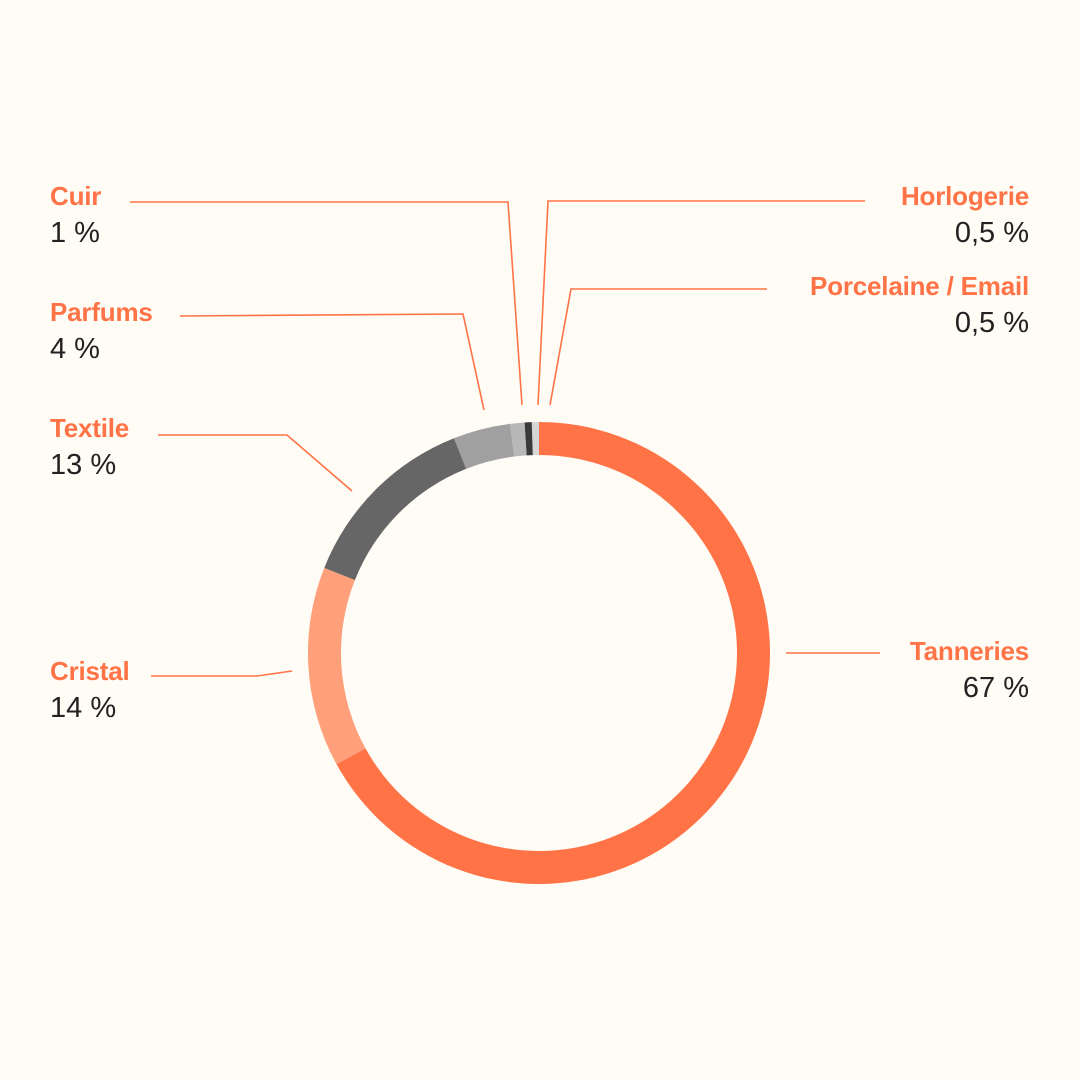  Describe the element at coordinates (83, 708) in the screenshot. I see `label-cristal-value: 14 %` at that location.